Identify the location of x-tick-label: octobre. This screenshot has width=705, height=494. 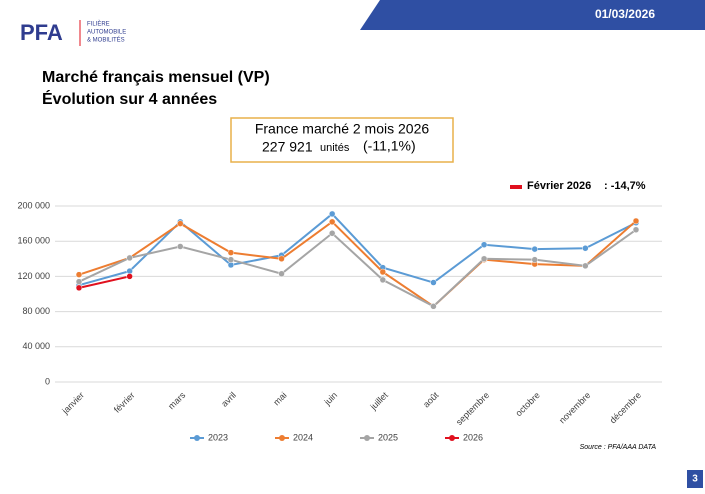
(528, 404).